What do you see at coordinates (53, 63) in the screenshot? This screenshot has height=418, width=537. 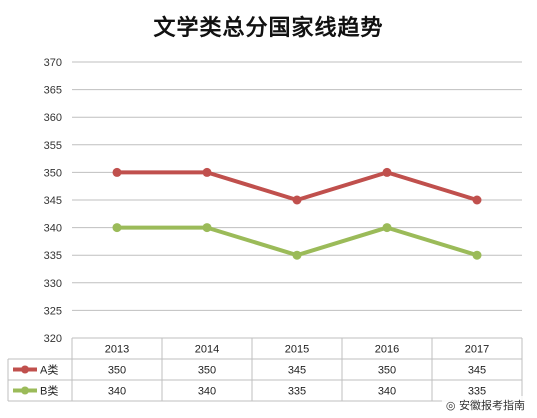 I see `y-tick-label: 370` at bounding box center [53, 63].